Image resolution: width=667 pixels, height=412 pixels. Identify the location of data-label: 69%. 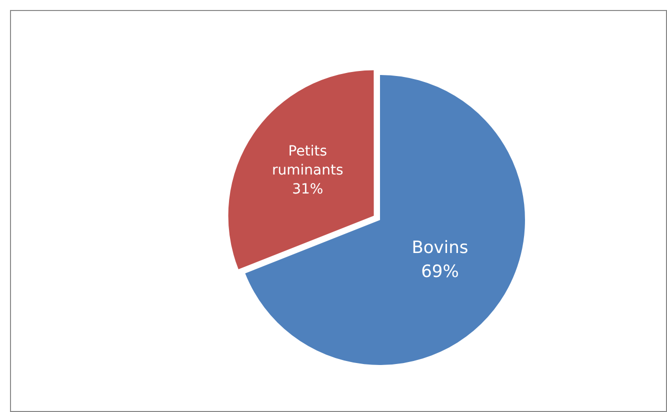
(440, 272).